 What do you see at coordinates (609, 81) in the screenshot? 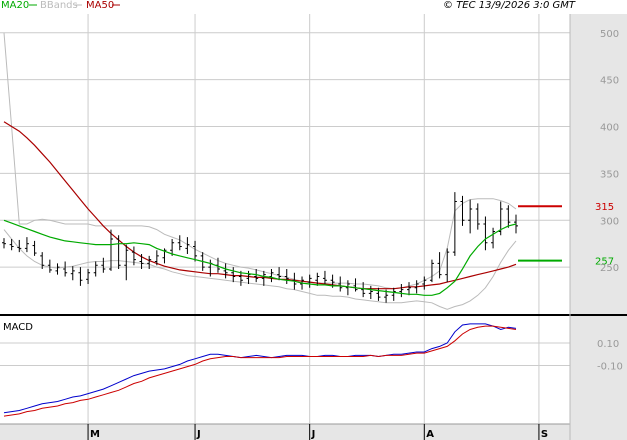
I see `price-tick-label: 450` at bounding box center [609, 81].